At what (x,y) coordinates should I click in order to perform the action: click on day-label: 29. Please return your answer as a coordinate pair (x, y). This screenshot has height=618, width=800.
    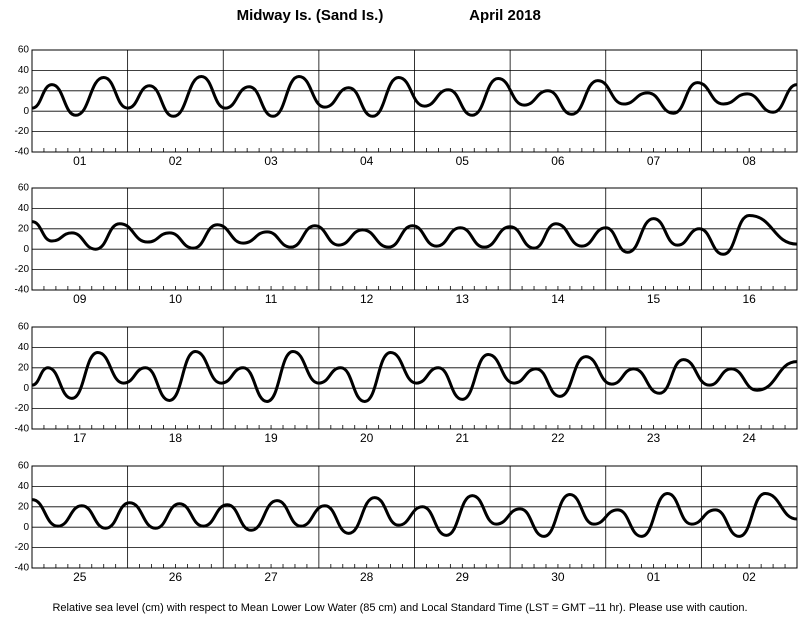
    Looking at the image, I should click on (463, 577).